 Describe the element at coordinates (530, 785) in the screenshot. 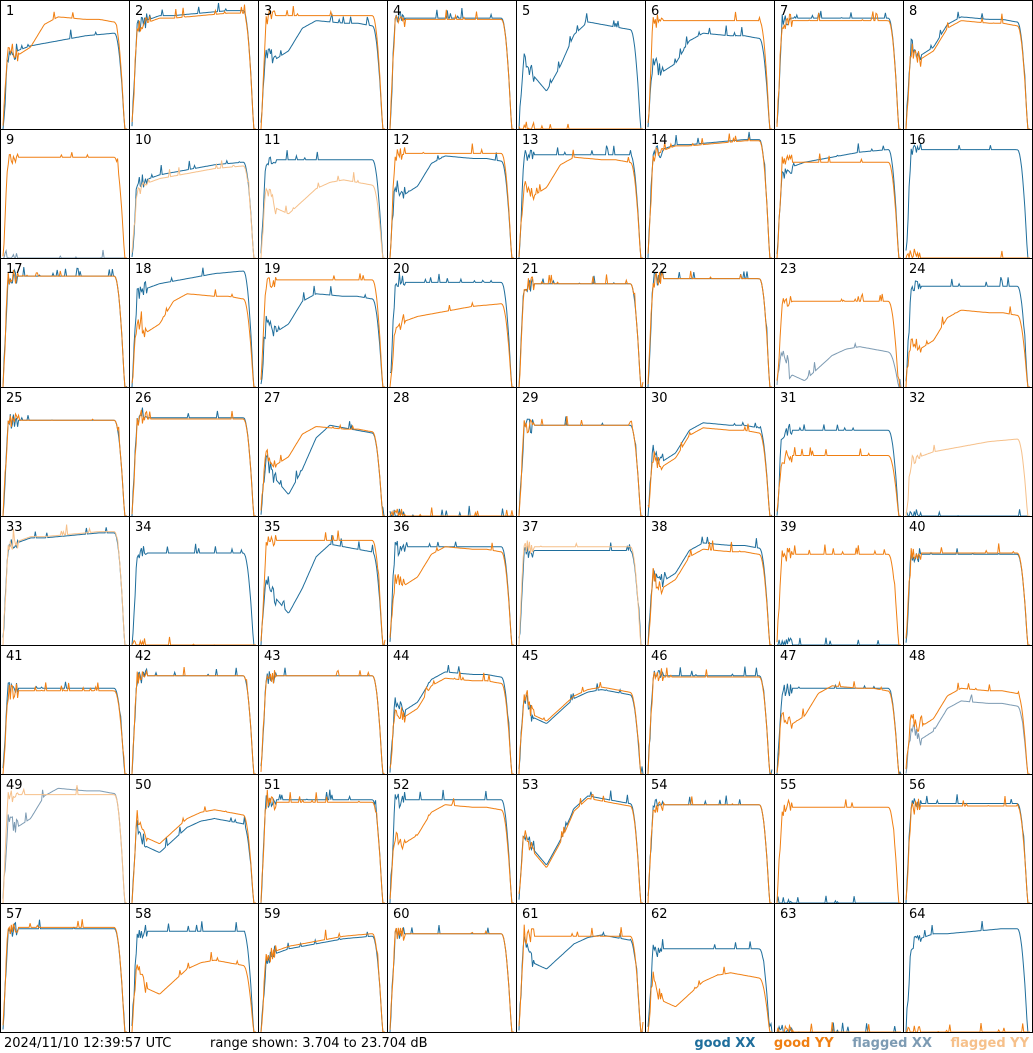

I see `tile-label: 53` at that location.